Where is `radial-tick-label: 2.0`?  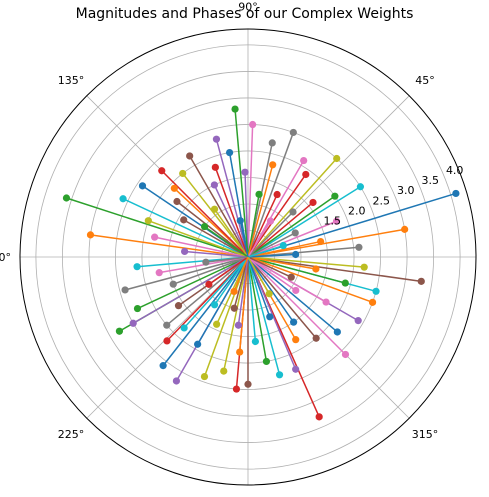
radial-tick-label: 2.0 is located at coordinates (357, 210).